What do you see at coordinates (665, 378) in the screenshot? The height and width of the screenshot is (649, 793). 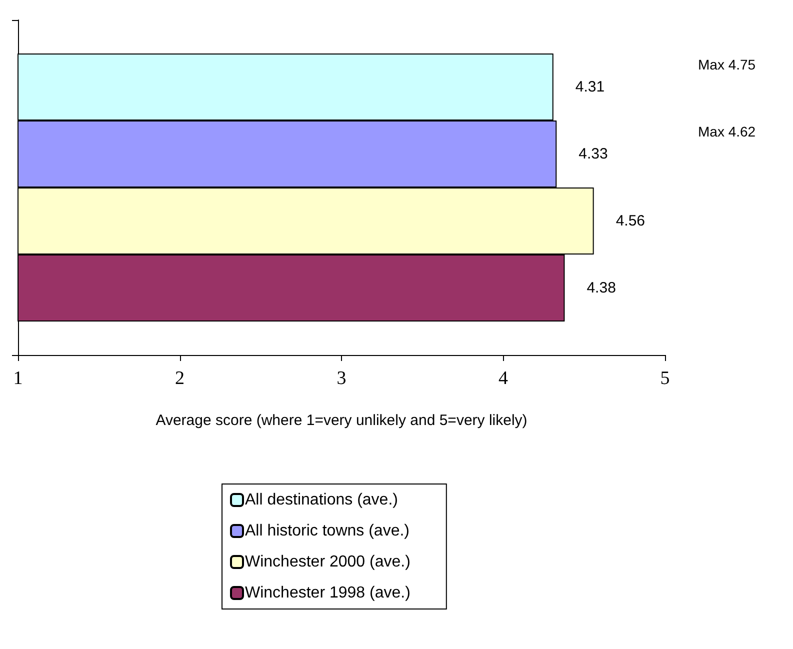 I see `x-tick-label: 5` at bounding box center [665, 378].